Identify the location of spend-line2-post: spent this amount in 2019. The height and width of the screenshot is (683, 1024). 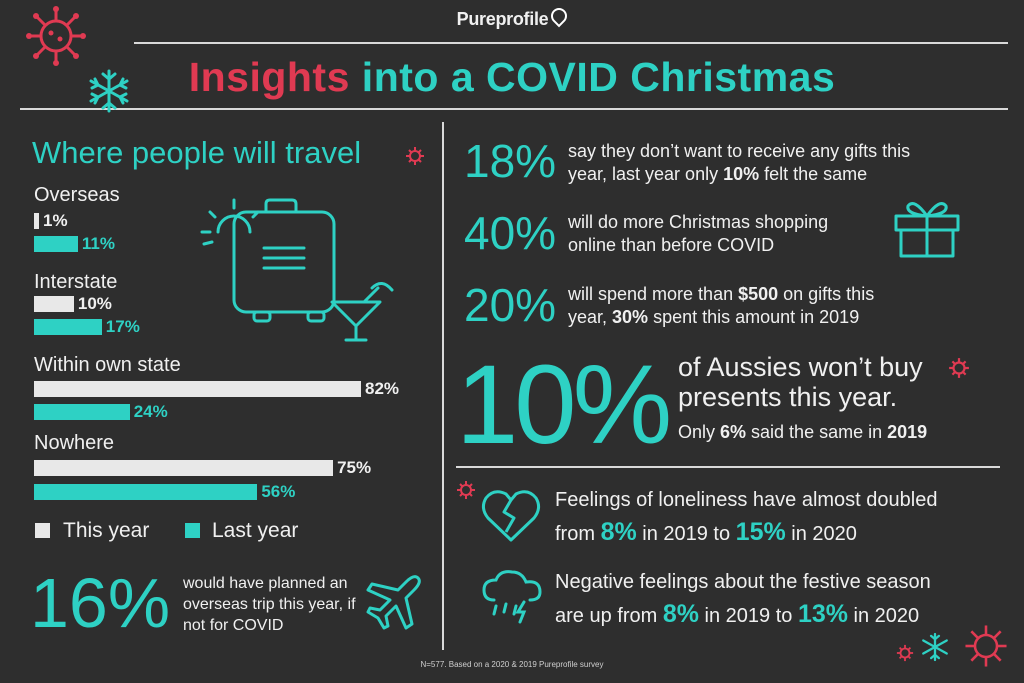
(754, 317).